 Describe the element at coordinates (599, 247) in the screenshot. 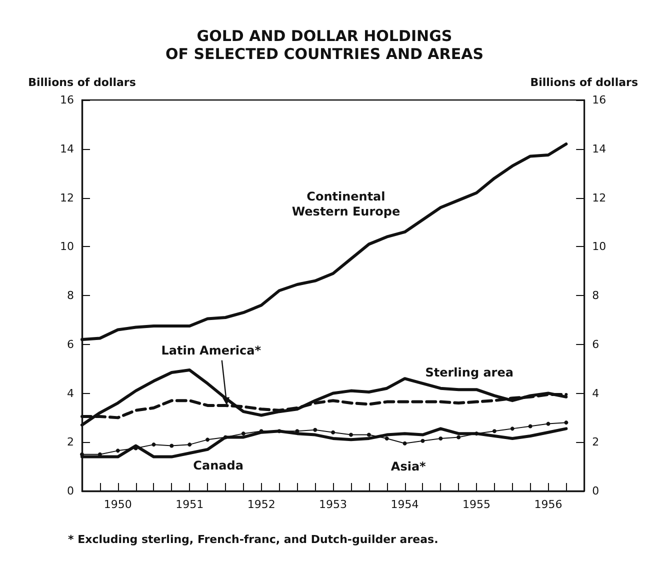

I see `y2-tick-label: 10` at that location.